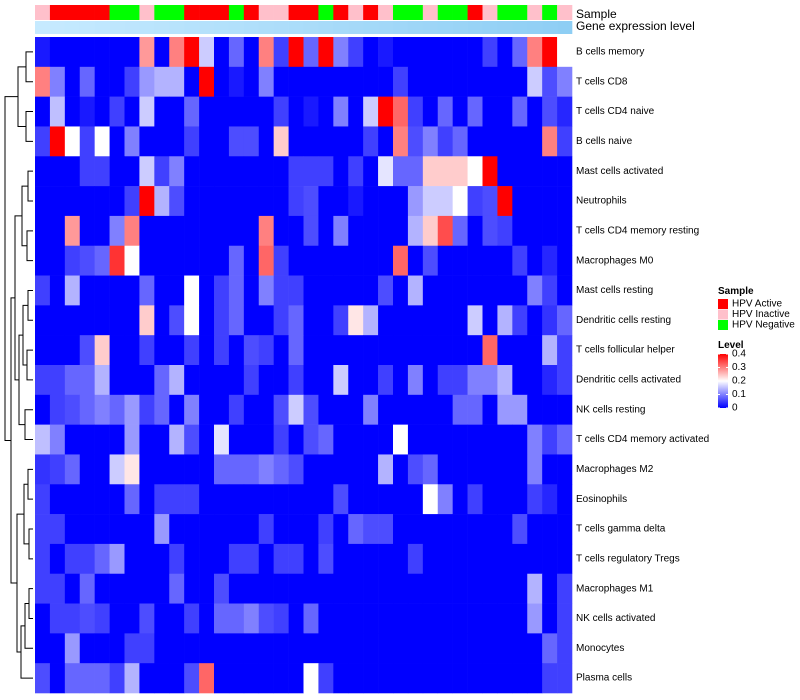 The image size is (800, 700). Describe the element at coordinates (610, 52) in the screenshot. I see `row-label: B cells memory` at that location.